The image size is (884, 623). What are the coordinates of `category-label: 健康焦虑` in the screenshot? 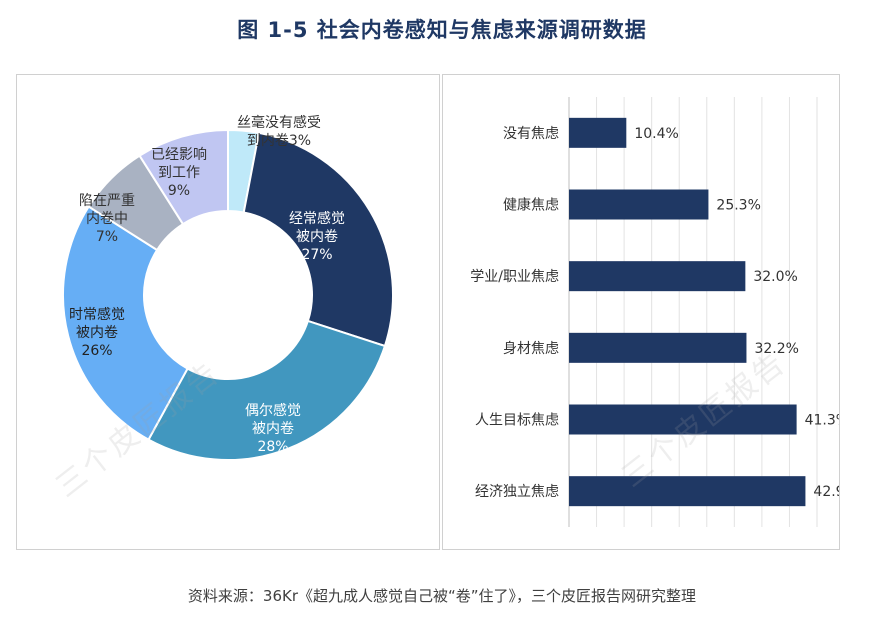 It's located at (531, 205).